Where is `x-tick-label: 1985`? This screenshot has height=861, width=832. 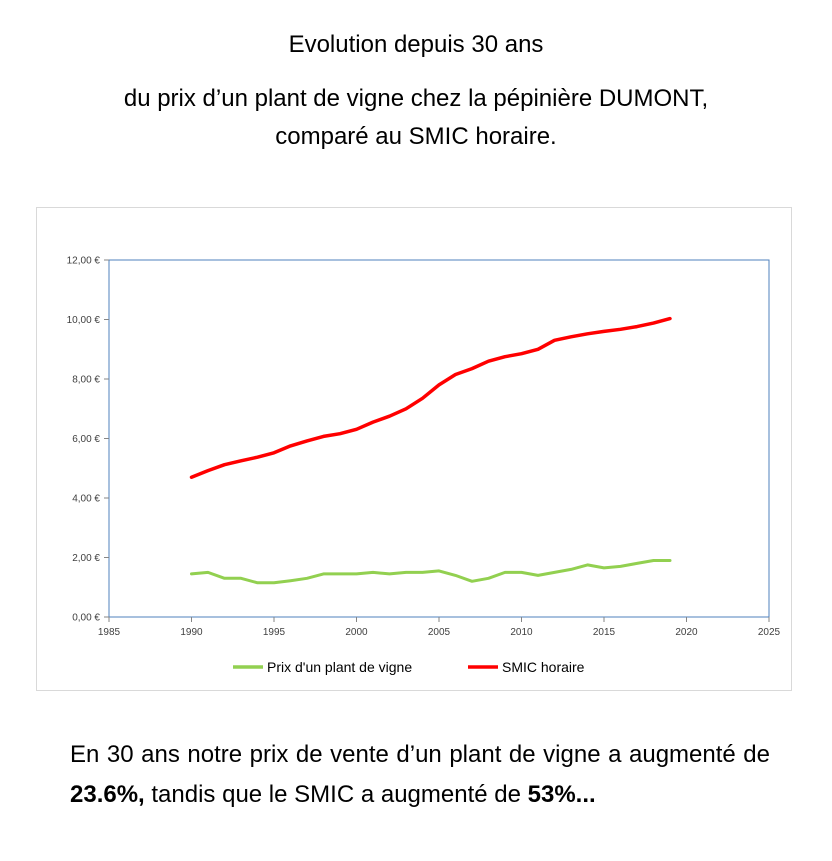
x-tick-label: 1985 is located at coordinates (109, 632).